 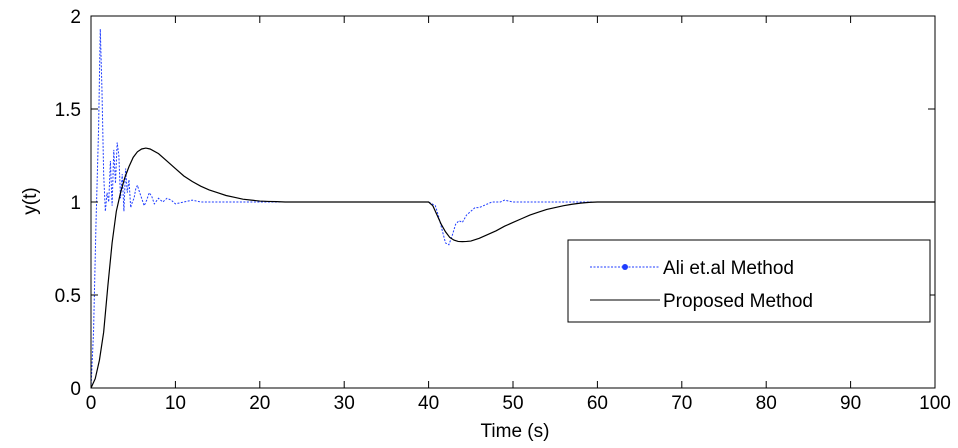 What do you see at coordinates (597, 403) in the screenshot?
I see `x-tick-label: 60` at bounding box center [597, 403].